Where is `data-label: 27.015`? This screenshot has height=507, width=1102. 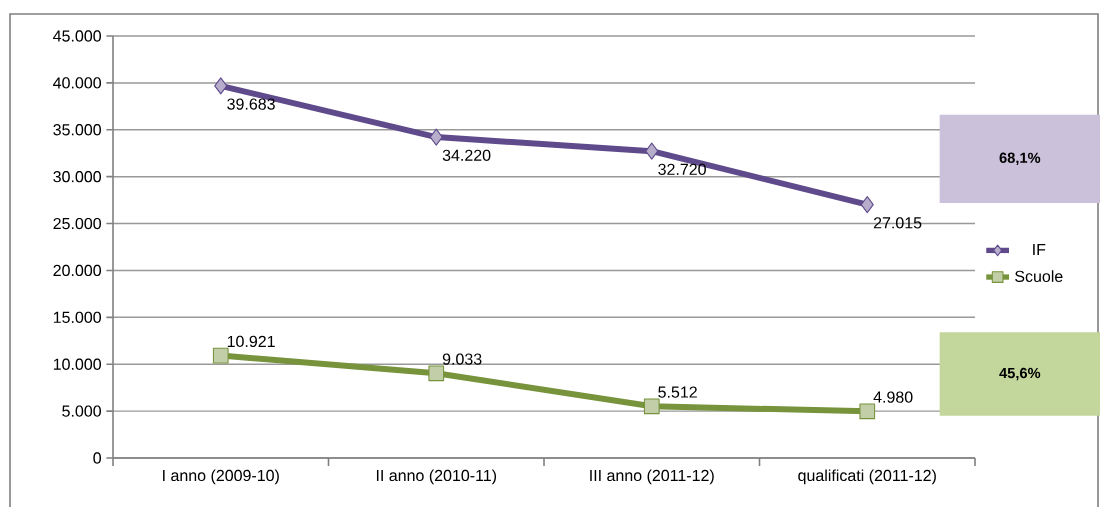 data-label: 27.015 is located at coordinates (897, 223).